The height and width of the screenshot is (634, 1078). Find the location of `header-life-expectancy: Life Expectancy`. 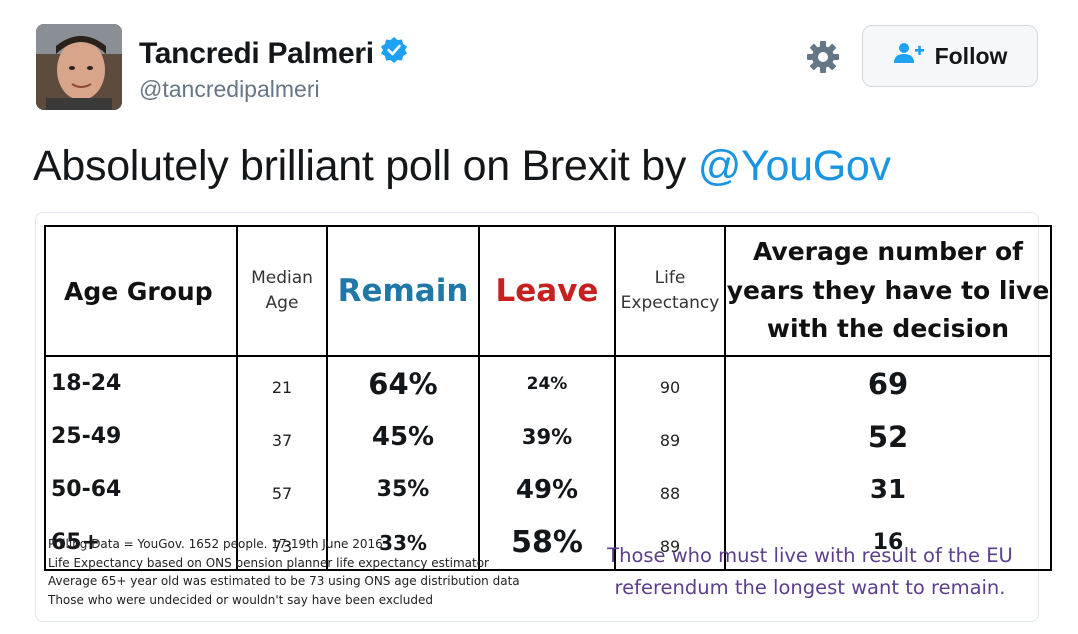

header-life-expectancy: Life Expectancy is located at coordinates (670, 291).